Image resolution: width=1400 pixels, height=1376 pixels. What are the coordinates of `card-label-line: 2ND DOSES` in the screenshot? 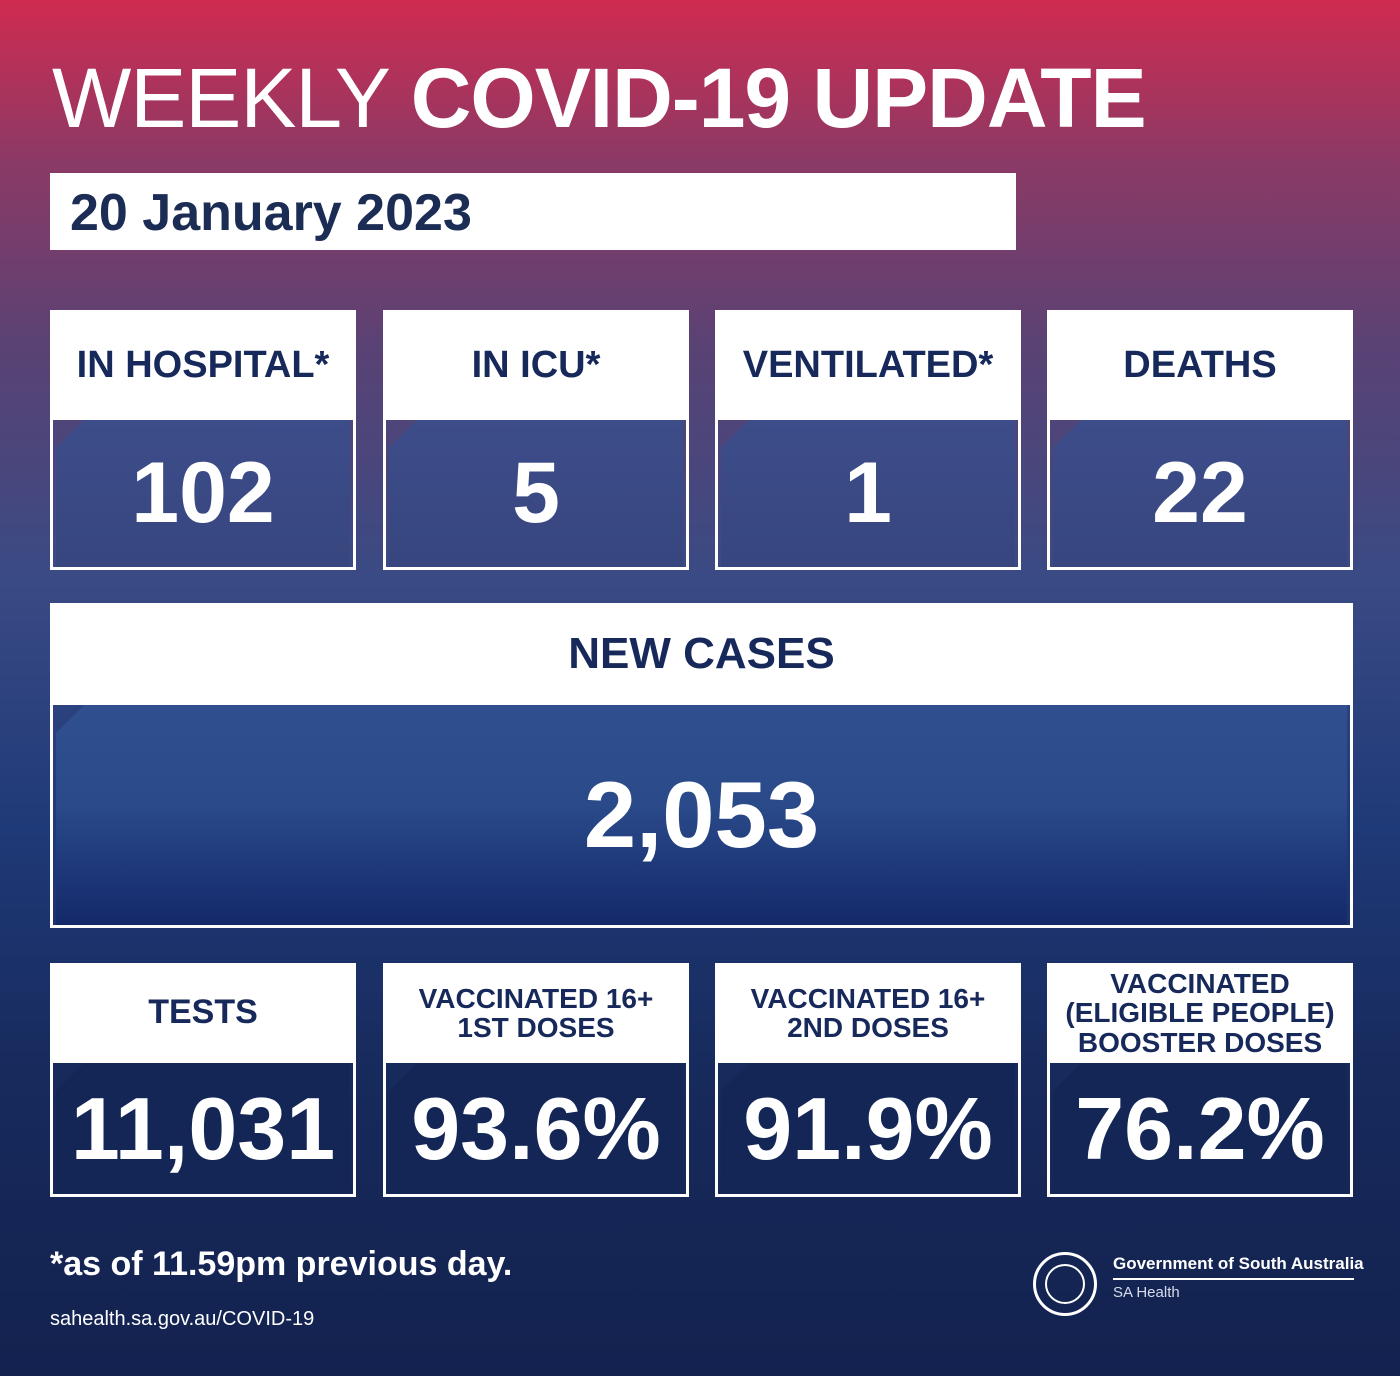 It's located at (868, 1027).